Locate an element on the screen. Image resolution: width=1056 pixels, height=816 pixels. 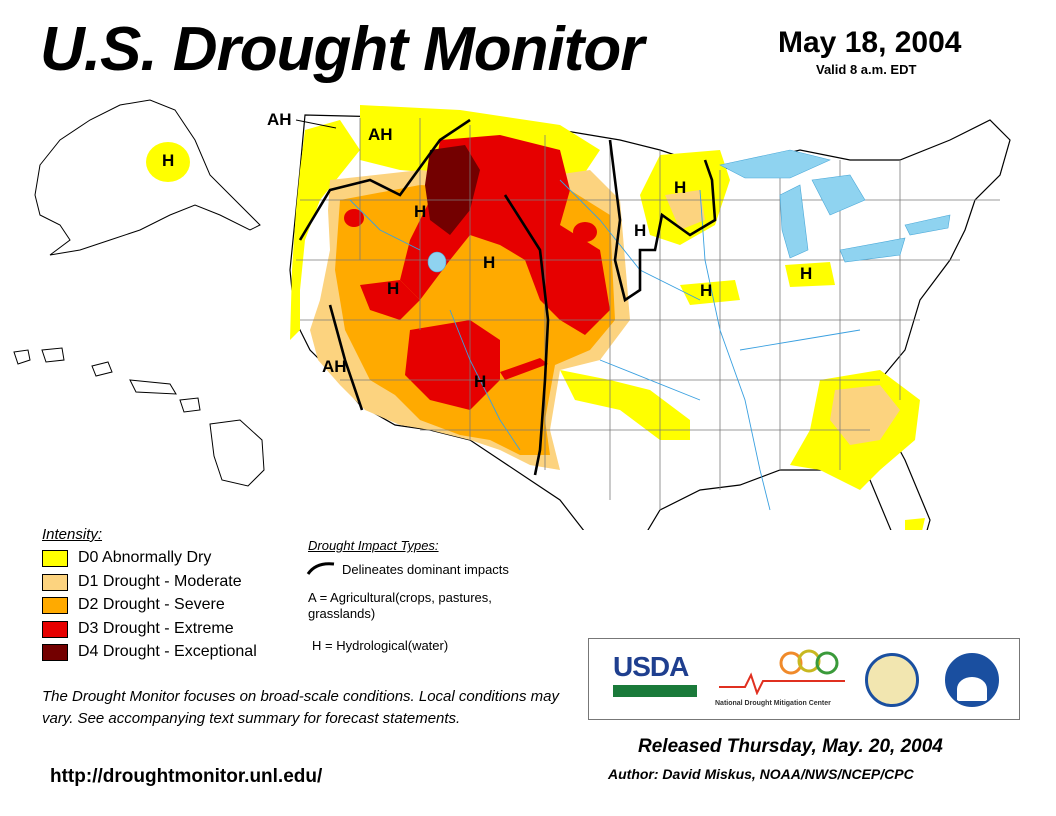
usda-logo: USDA is located at coordinates (655, 674).